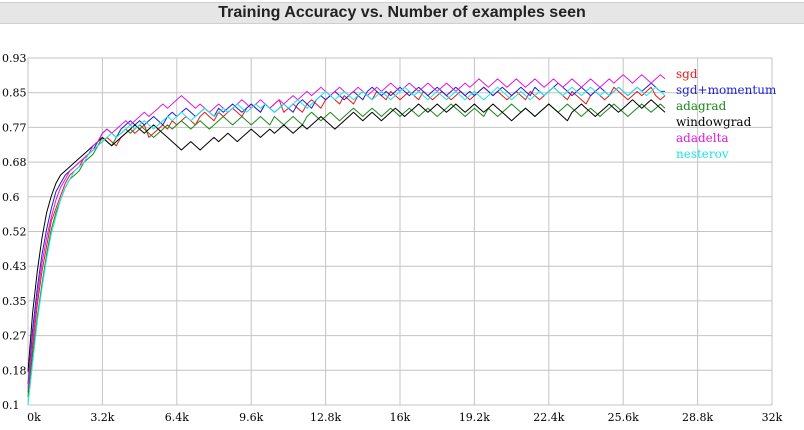 The image size is (804, 430). Describe the element at coordinates (34, 417) in the screenshot. I see `x-tick-label: 0k` at that location.